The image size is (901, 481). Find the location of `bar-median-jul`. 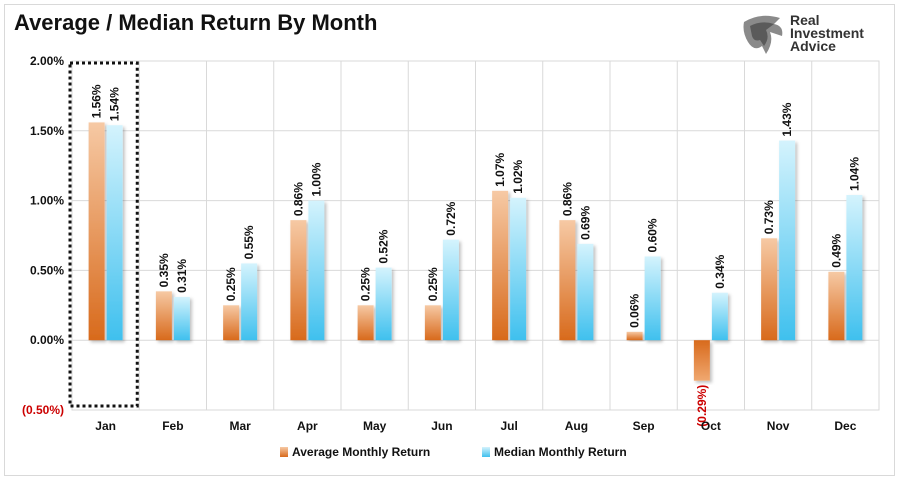

bar-median-jul is located at coordinates (518, 269).